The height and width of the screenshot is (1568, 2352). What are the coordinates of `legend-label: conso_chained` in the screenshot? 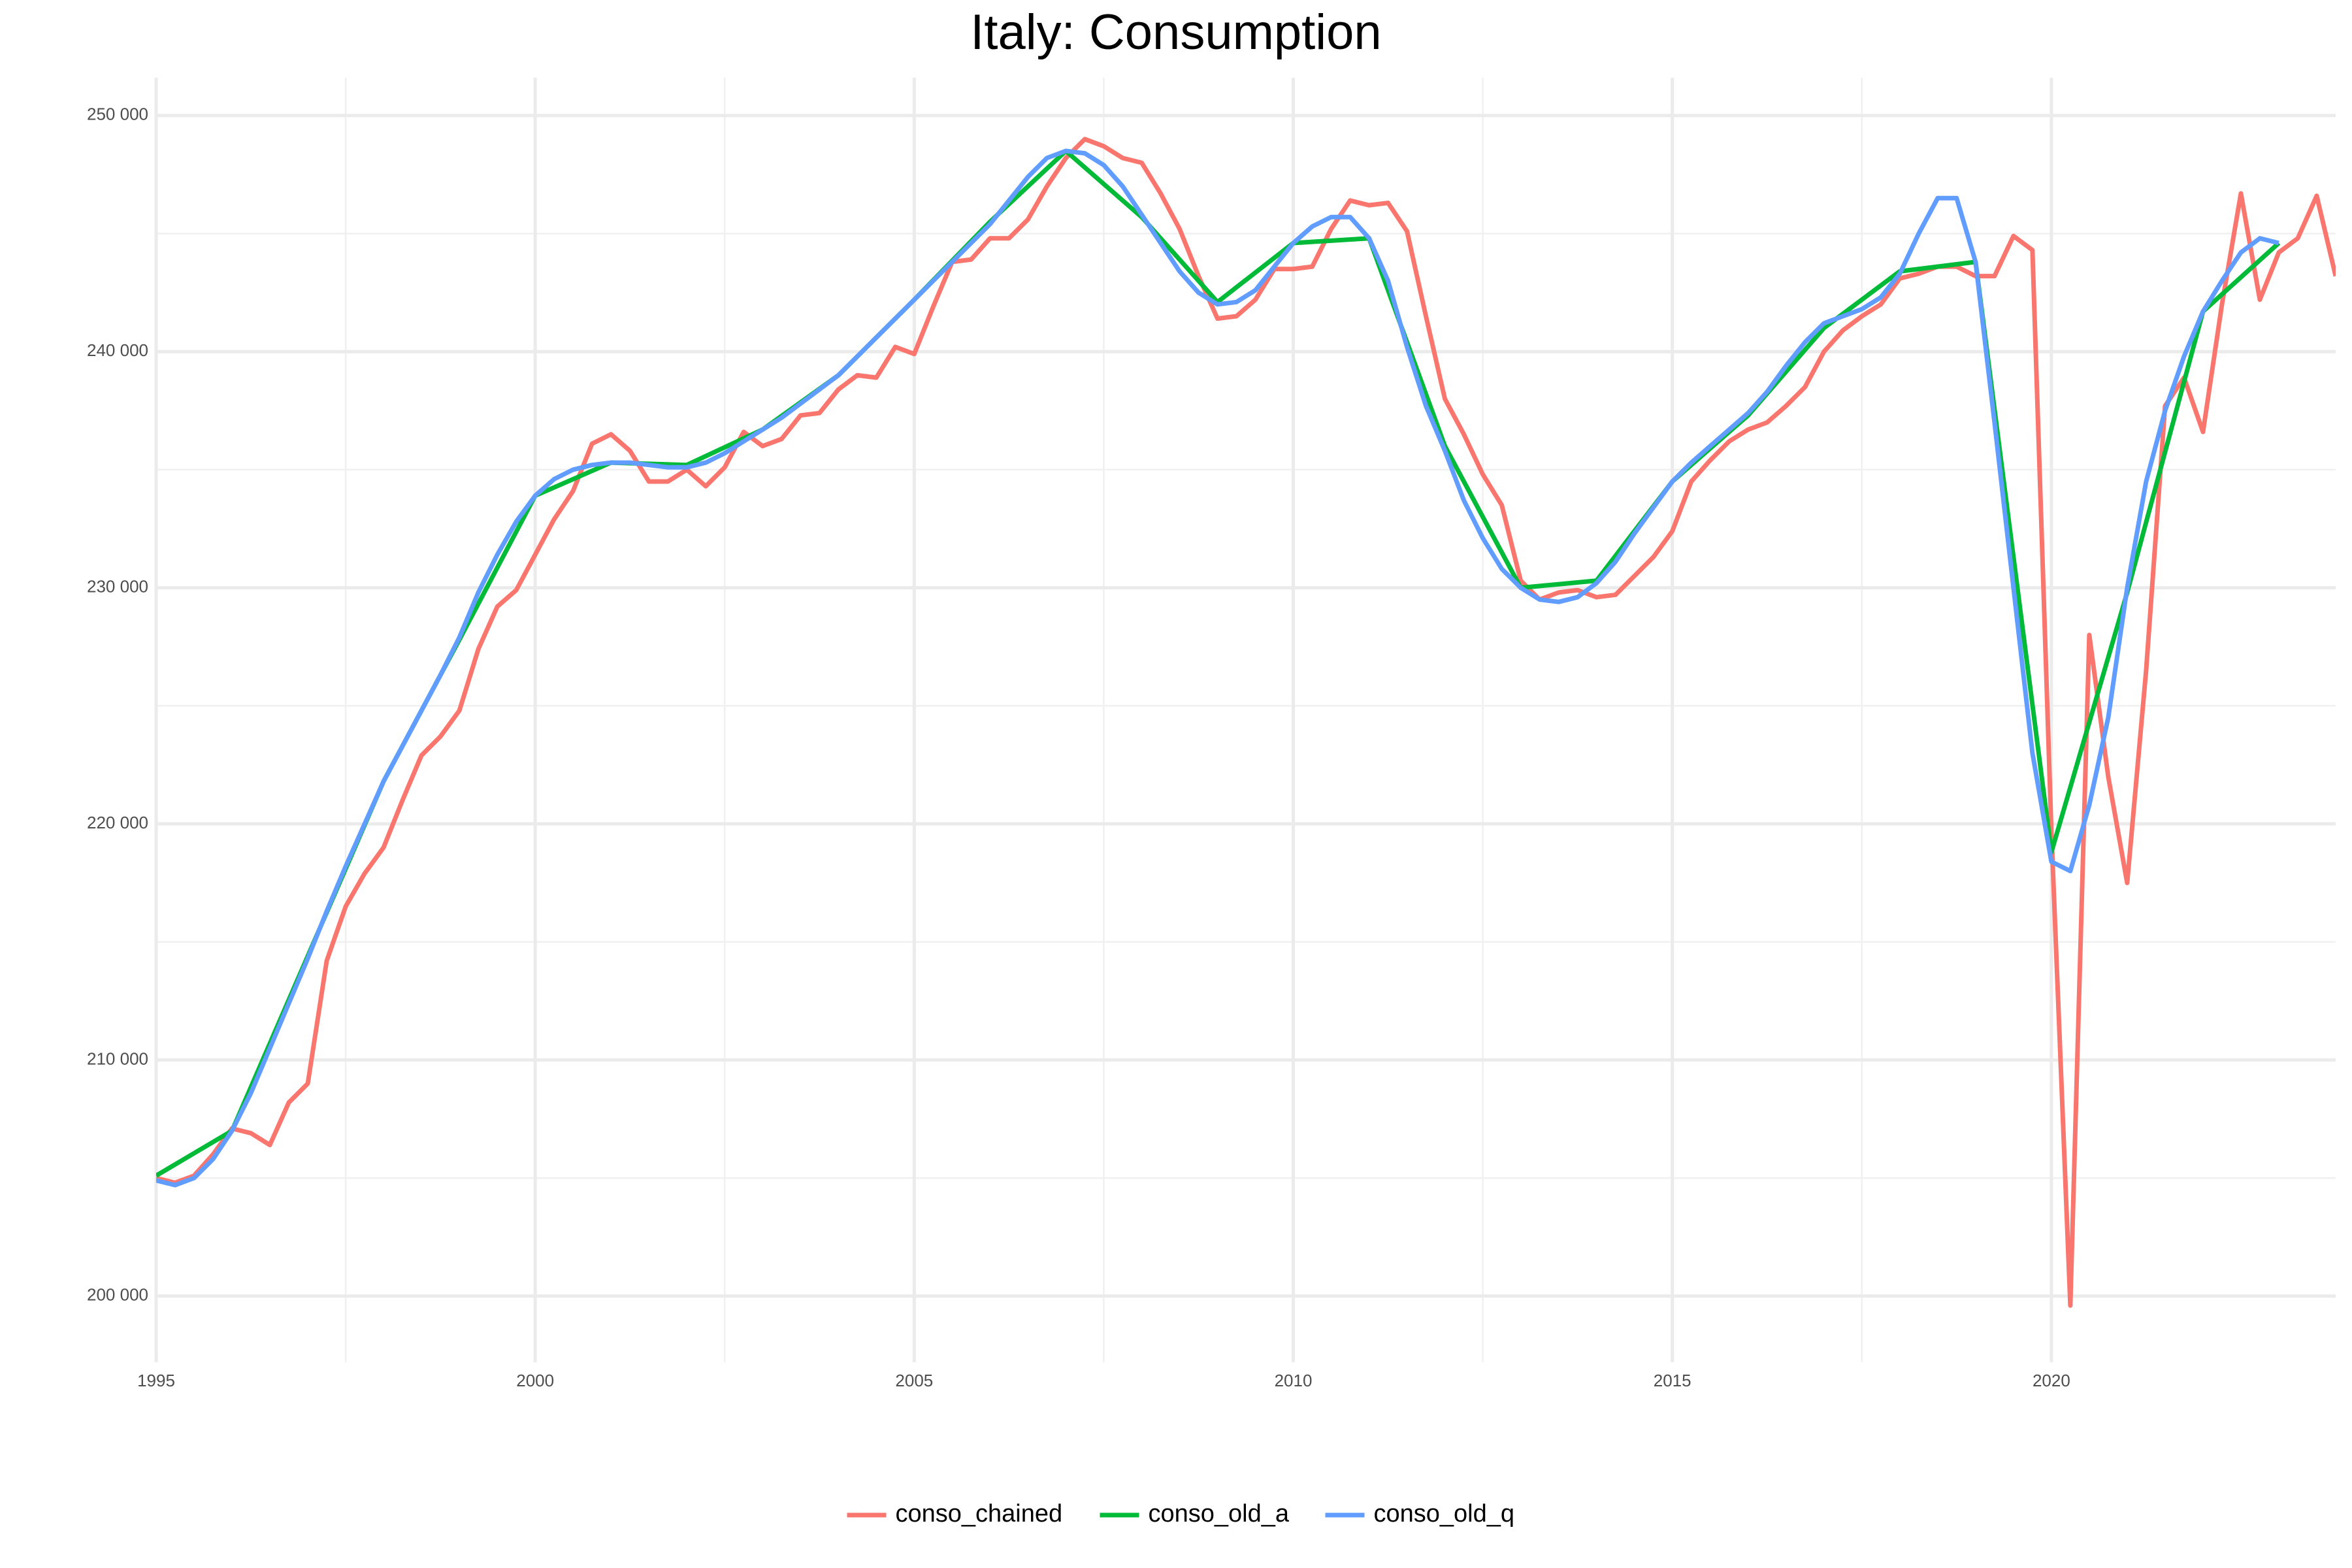 It's located at (979, 1513).